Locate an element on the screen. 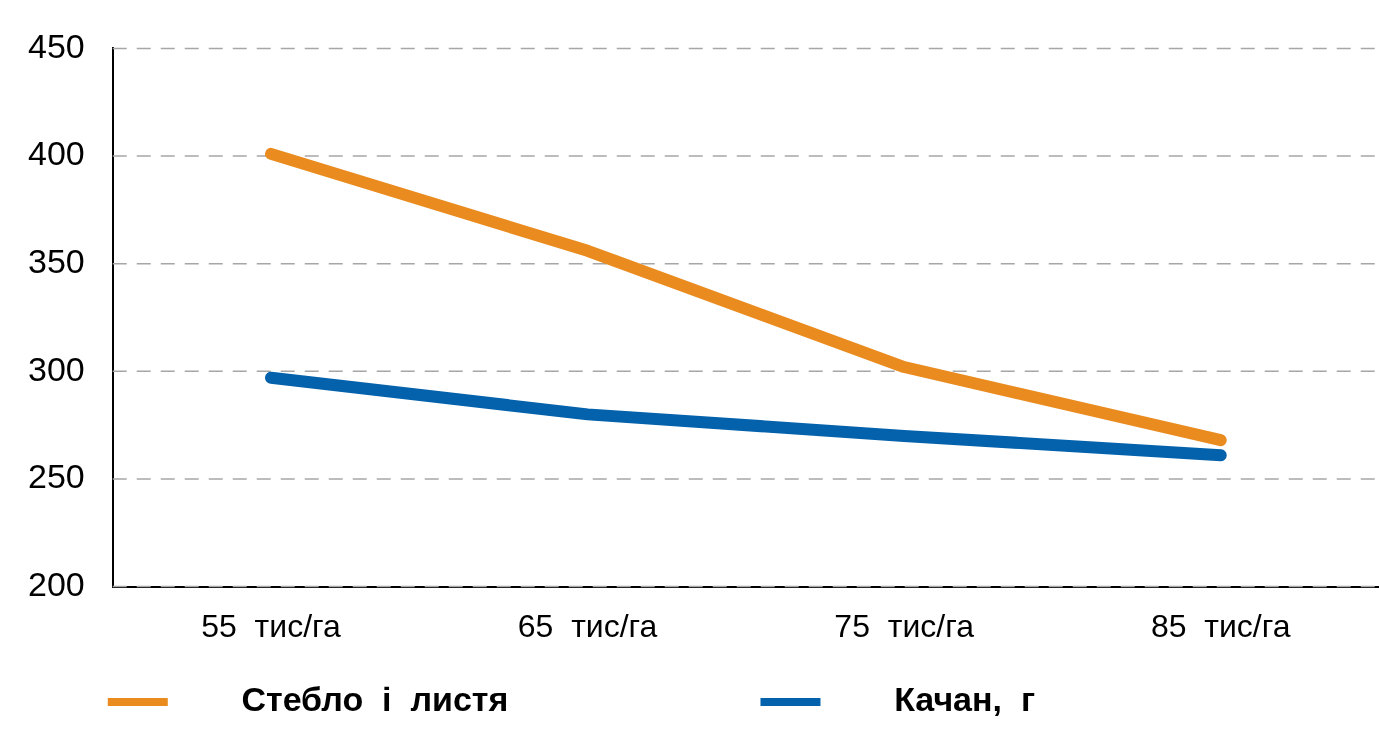  y-tick-label: 300 is located at coordinates (56, 368).